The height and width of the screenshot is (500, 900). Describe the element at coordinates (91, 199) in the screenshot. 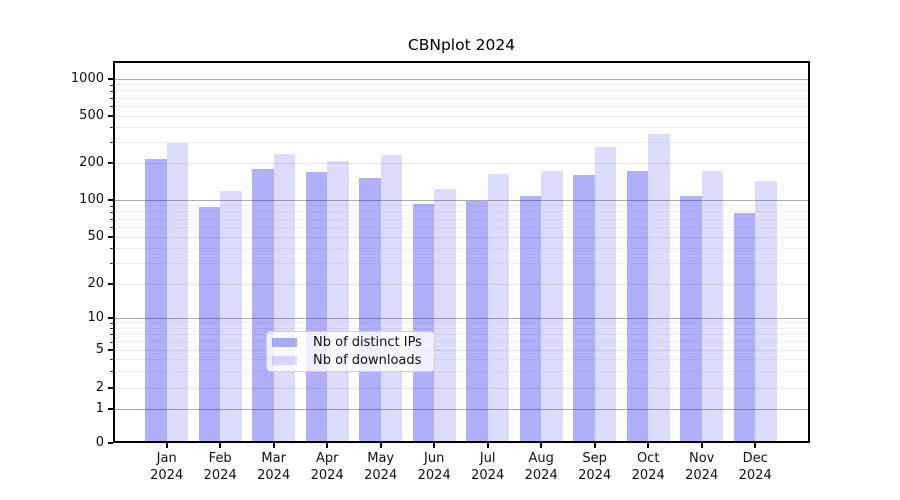

I see `y-axis-tick-label: 100` at that location.